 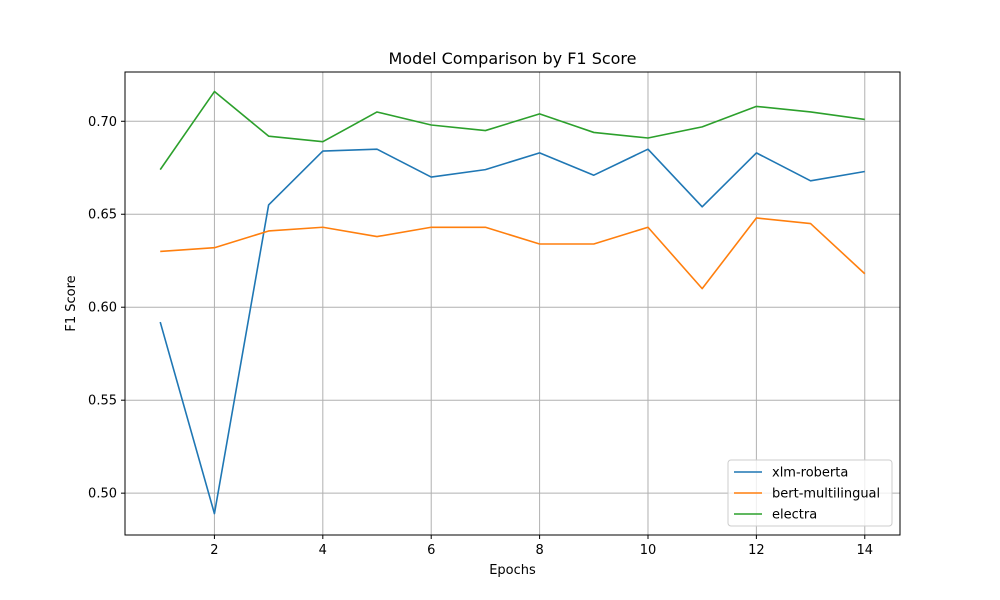 I want to click on y-axis-ticks: 0.50 0.55 0.60 0.65 0.70, so click(x=106, y=308).